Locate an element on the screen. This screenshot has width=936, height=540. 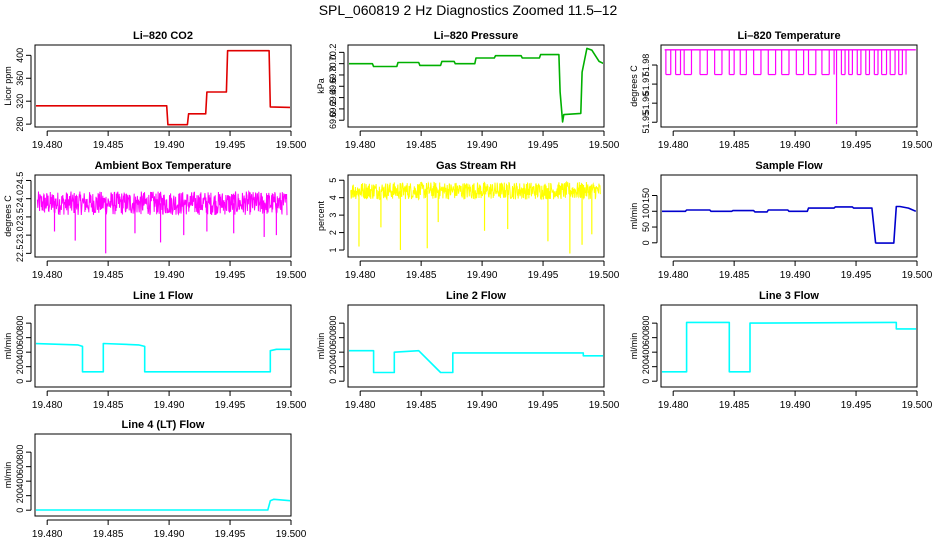
y-tick-label: 1 is located at coordinates (333, 250).